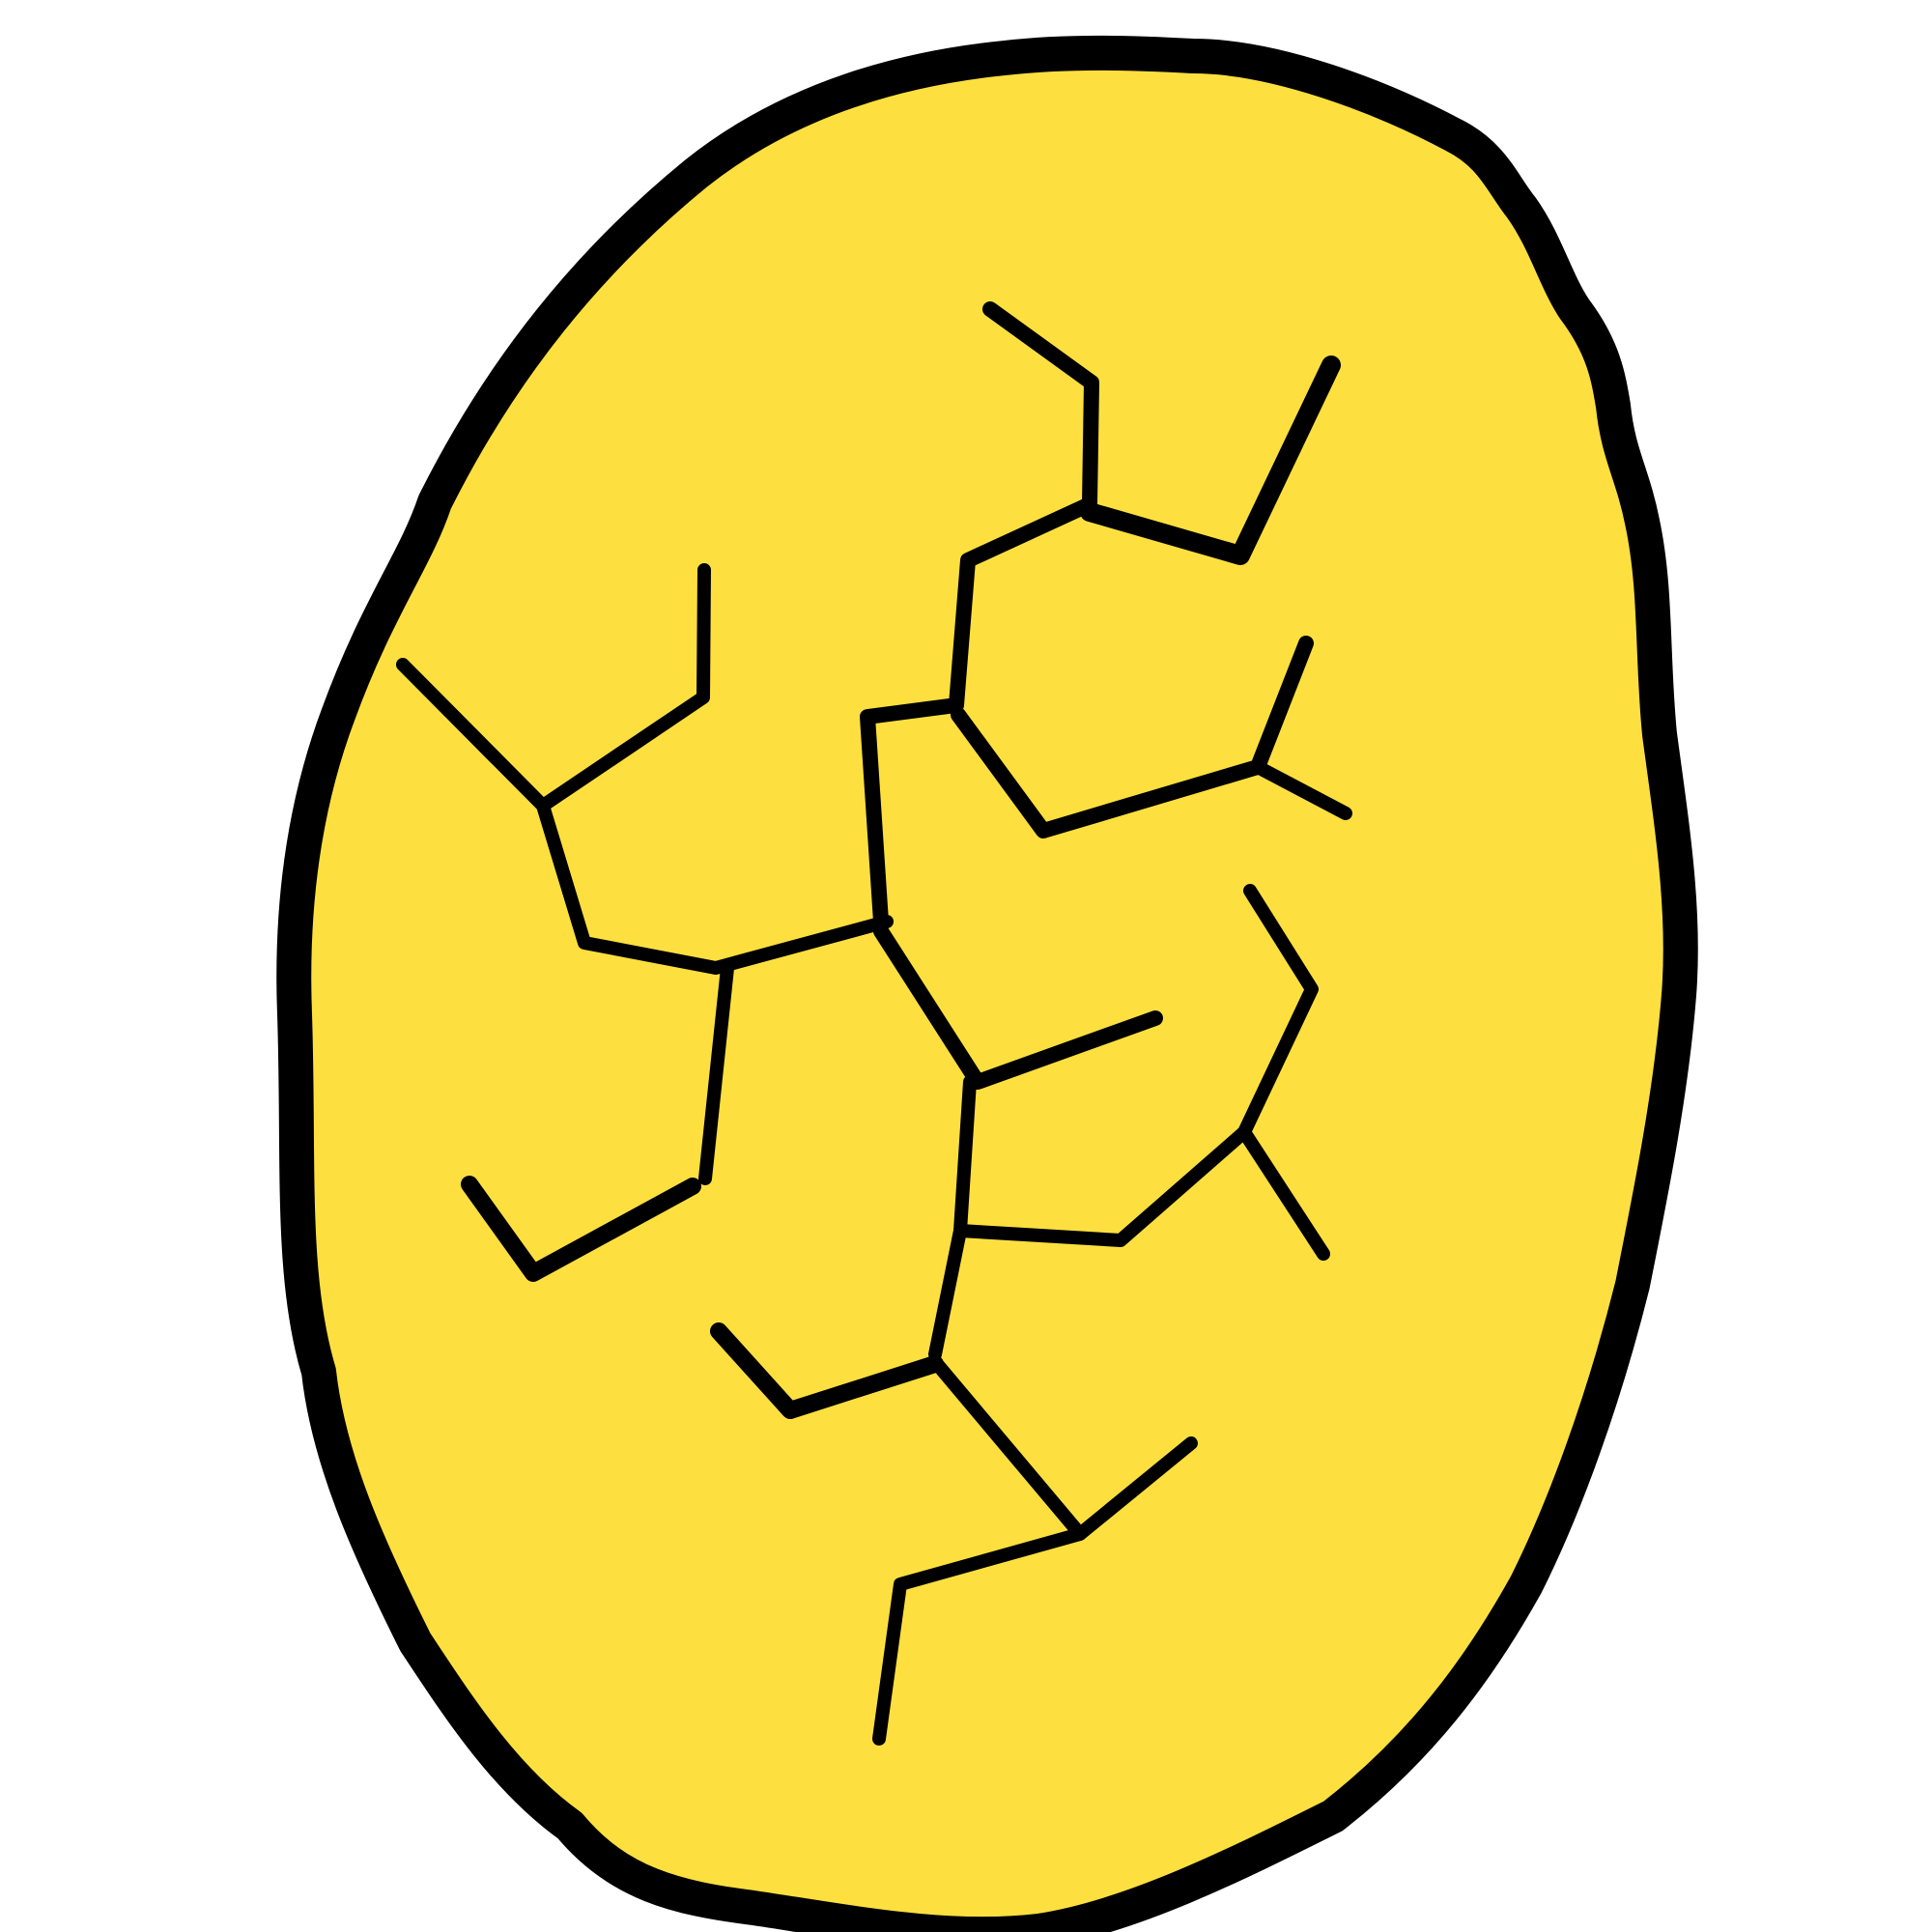 This screenshot has width=1932, height=1932. I want to click on crack-lower-left, so click(827, 1370).